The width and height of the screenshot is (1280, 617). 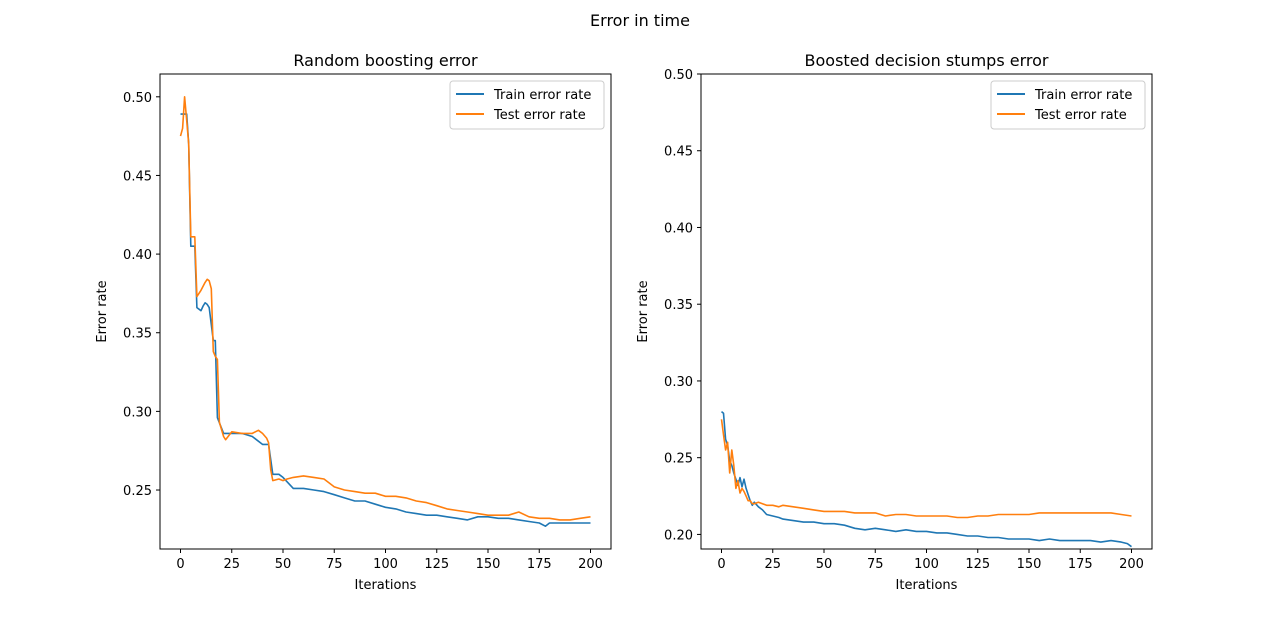 What do you see at coordinates (640, 20) in the screenshot?
I see `figure-suptitle: Error in time` at bounding box center [640, 20].